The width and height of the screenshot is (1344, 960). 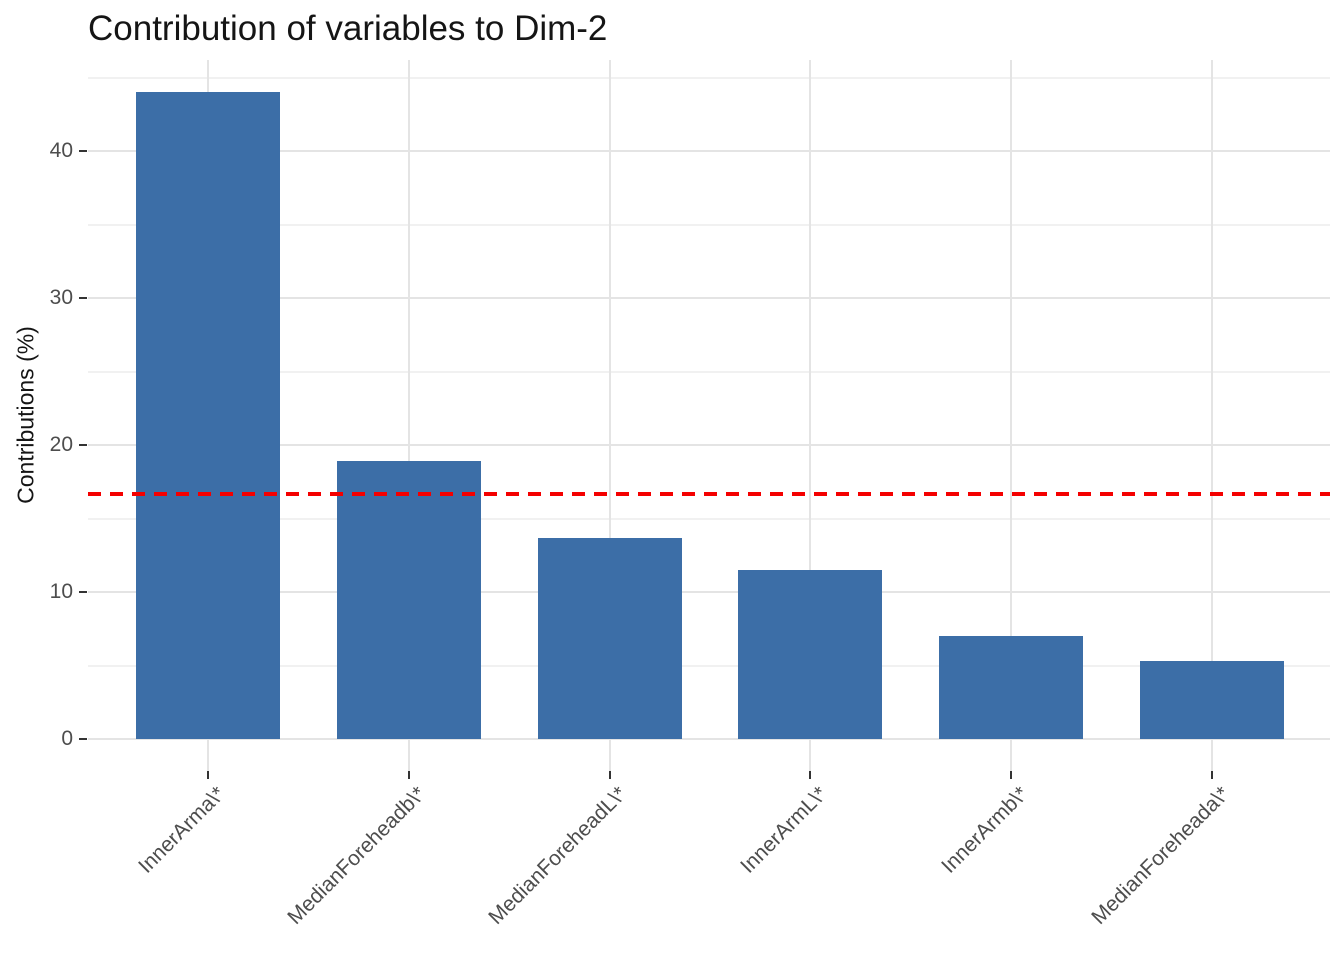 What do you see at coordinates (61, 150) in the screenshot?
I see `y-tick-label: 40` at bounding box center [61, 150].